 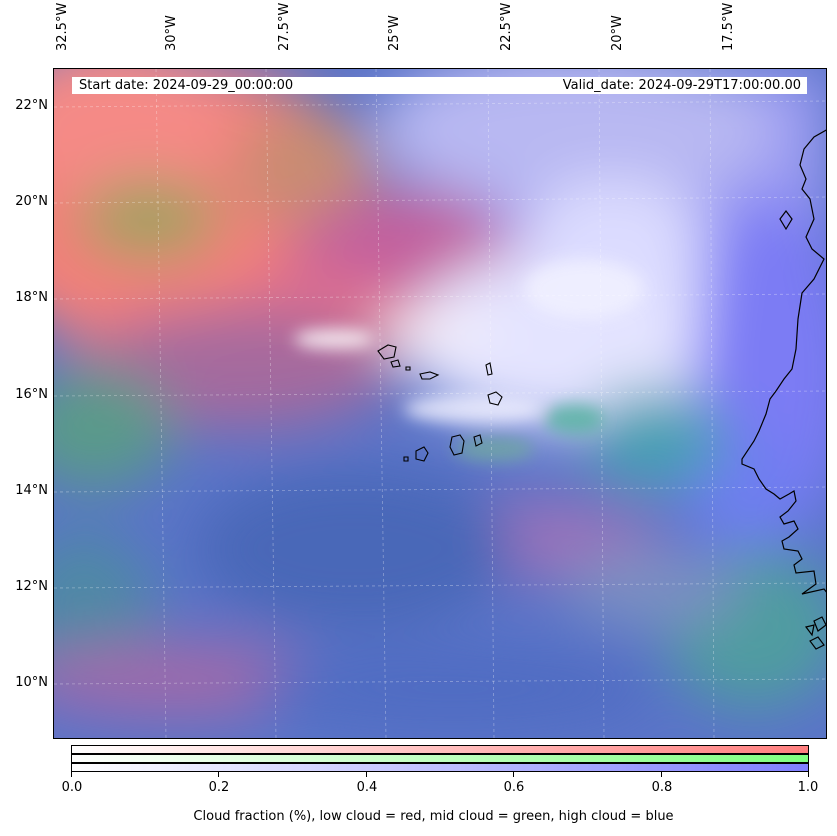 What do you see at coordinates (31, 105) in the screenshot?
I see `lat-label-22n: 22°N` at bounding box center [31, 105].